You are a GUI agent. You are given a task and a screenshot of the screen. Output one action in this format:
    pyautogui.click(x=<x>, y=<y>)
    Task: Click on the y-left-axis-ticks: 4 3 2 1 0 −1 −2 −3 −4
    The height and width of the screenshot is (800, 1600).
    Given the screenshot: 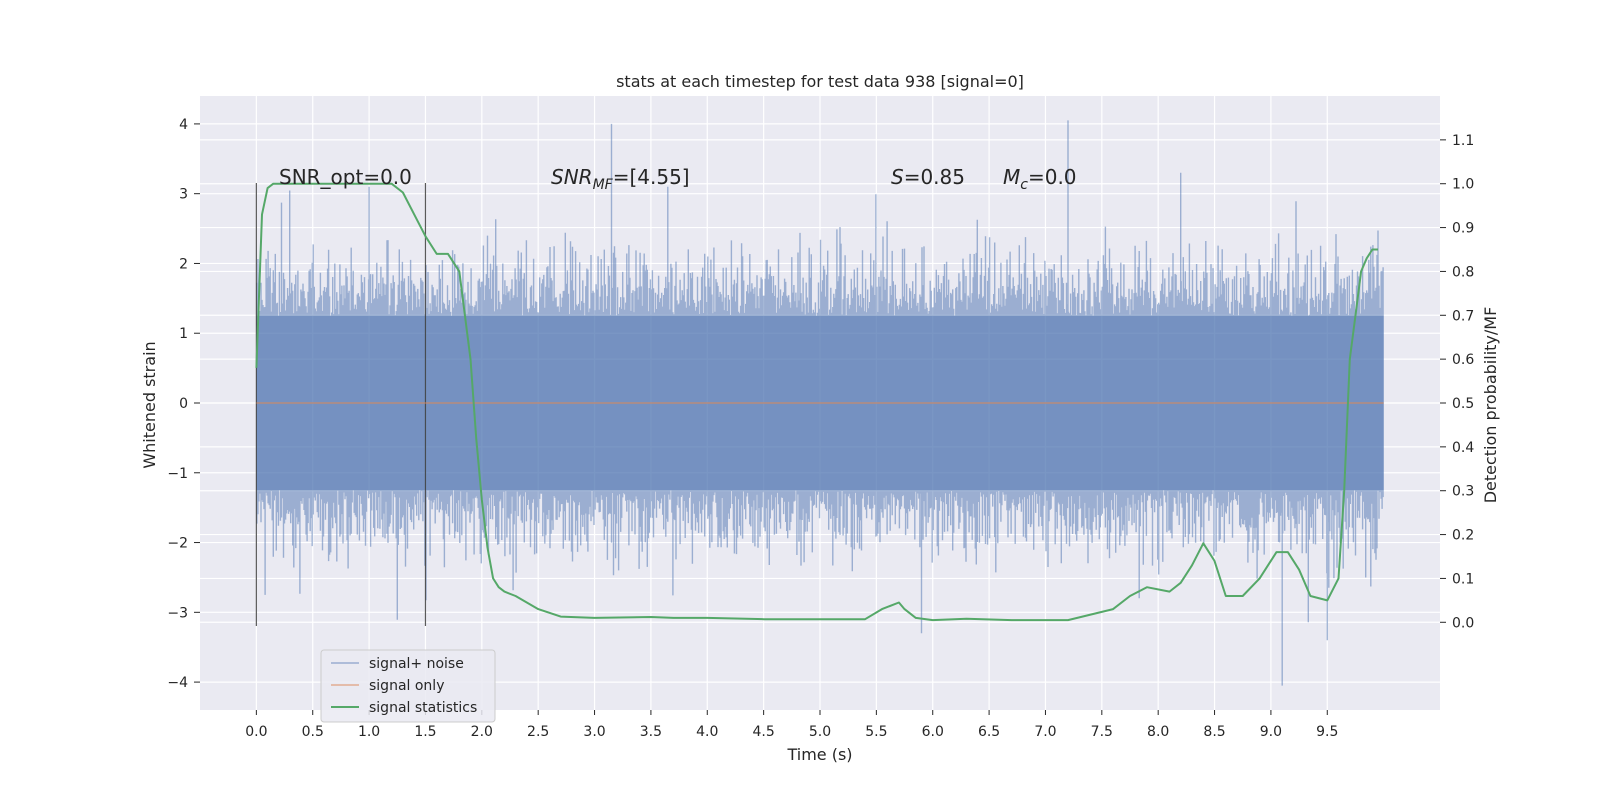 What is the action you would take?
    pyautogui.click(x=183, y=404)
    